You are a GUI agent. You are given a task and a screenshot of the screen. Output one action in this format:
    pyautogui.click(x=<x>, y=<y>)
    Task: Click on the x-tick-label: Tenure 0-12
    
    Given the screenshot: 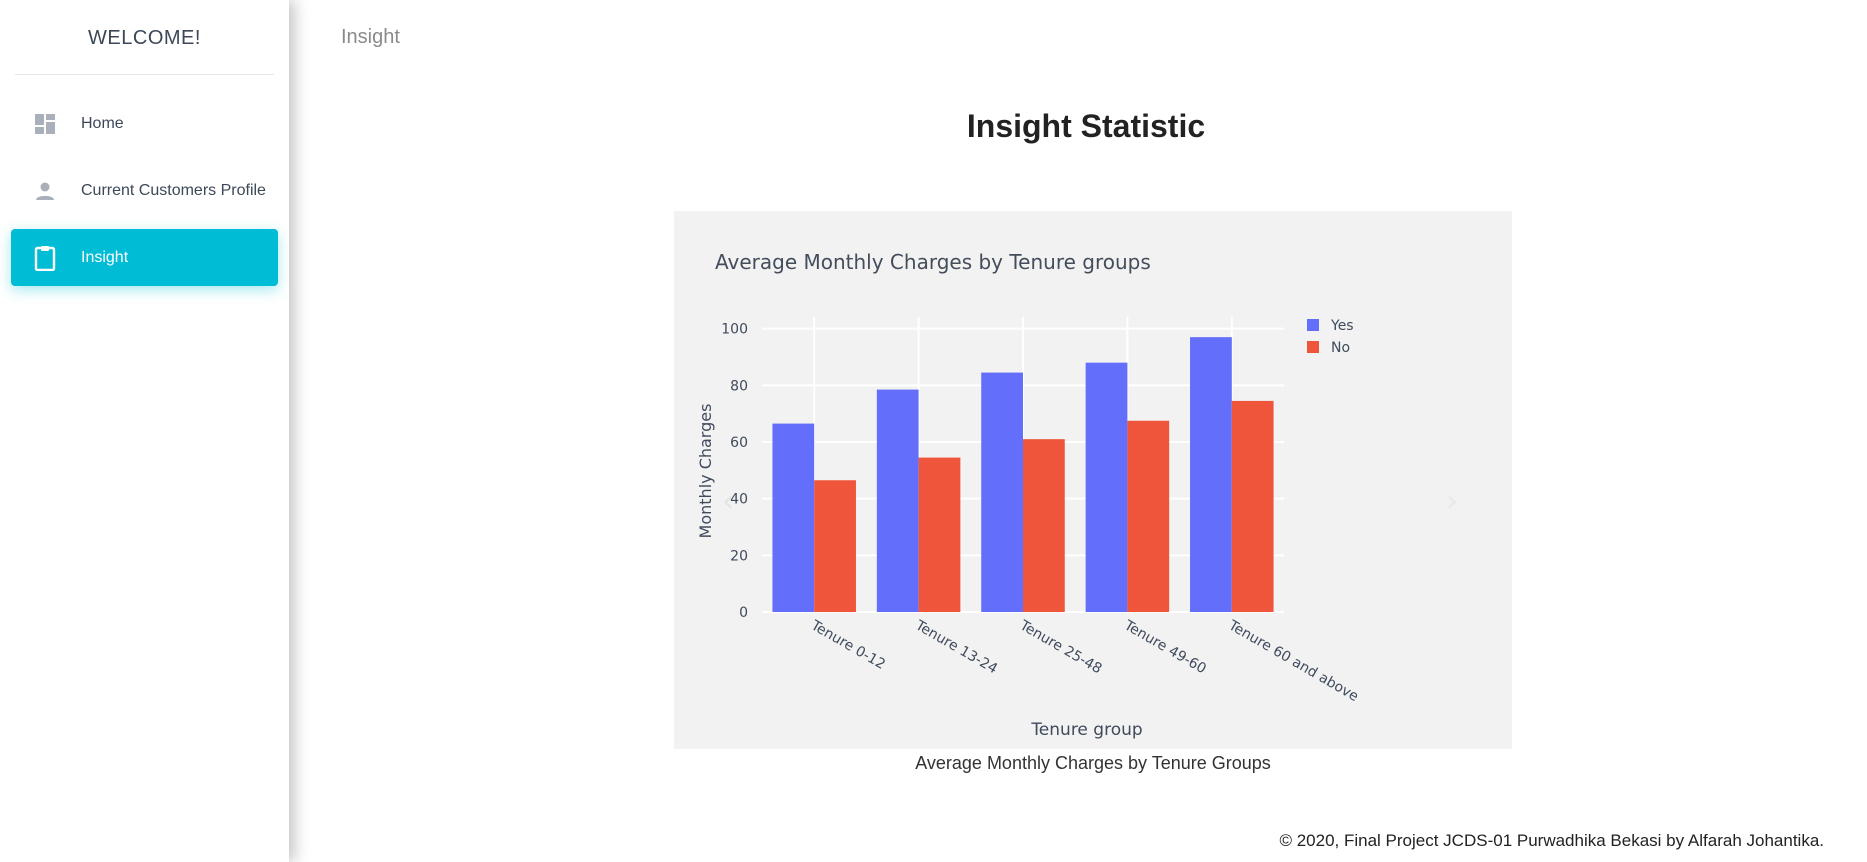 What is the action you would take?
    pyautogui.click(x=847, y=645)
    